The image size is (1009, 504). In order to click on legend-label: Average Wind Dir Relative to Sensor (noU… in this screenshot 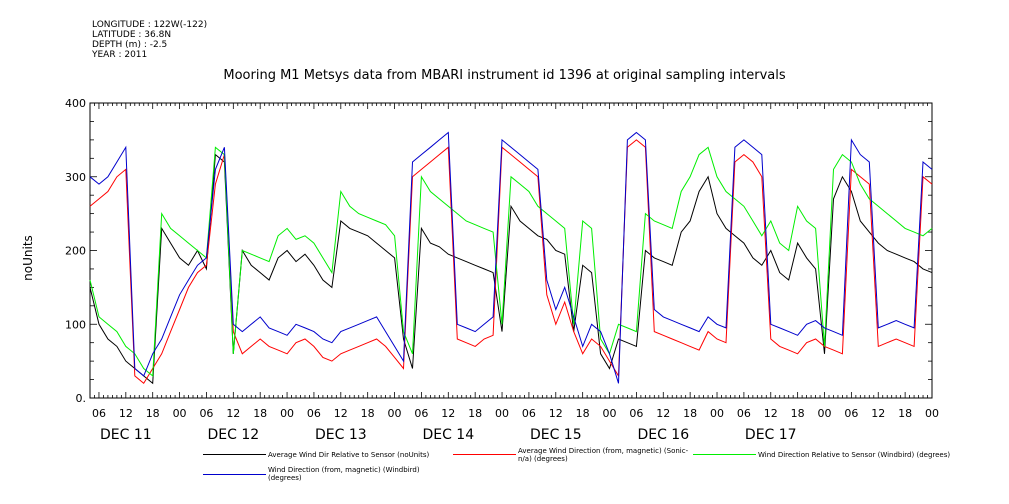, I will do `click(349, 455)`.